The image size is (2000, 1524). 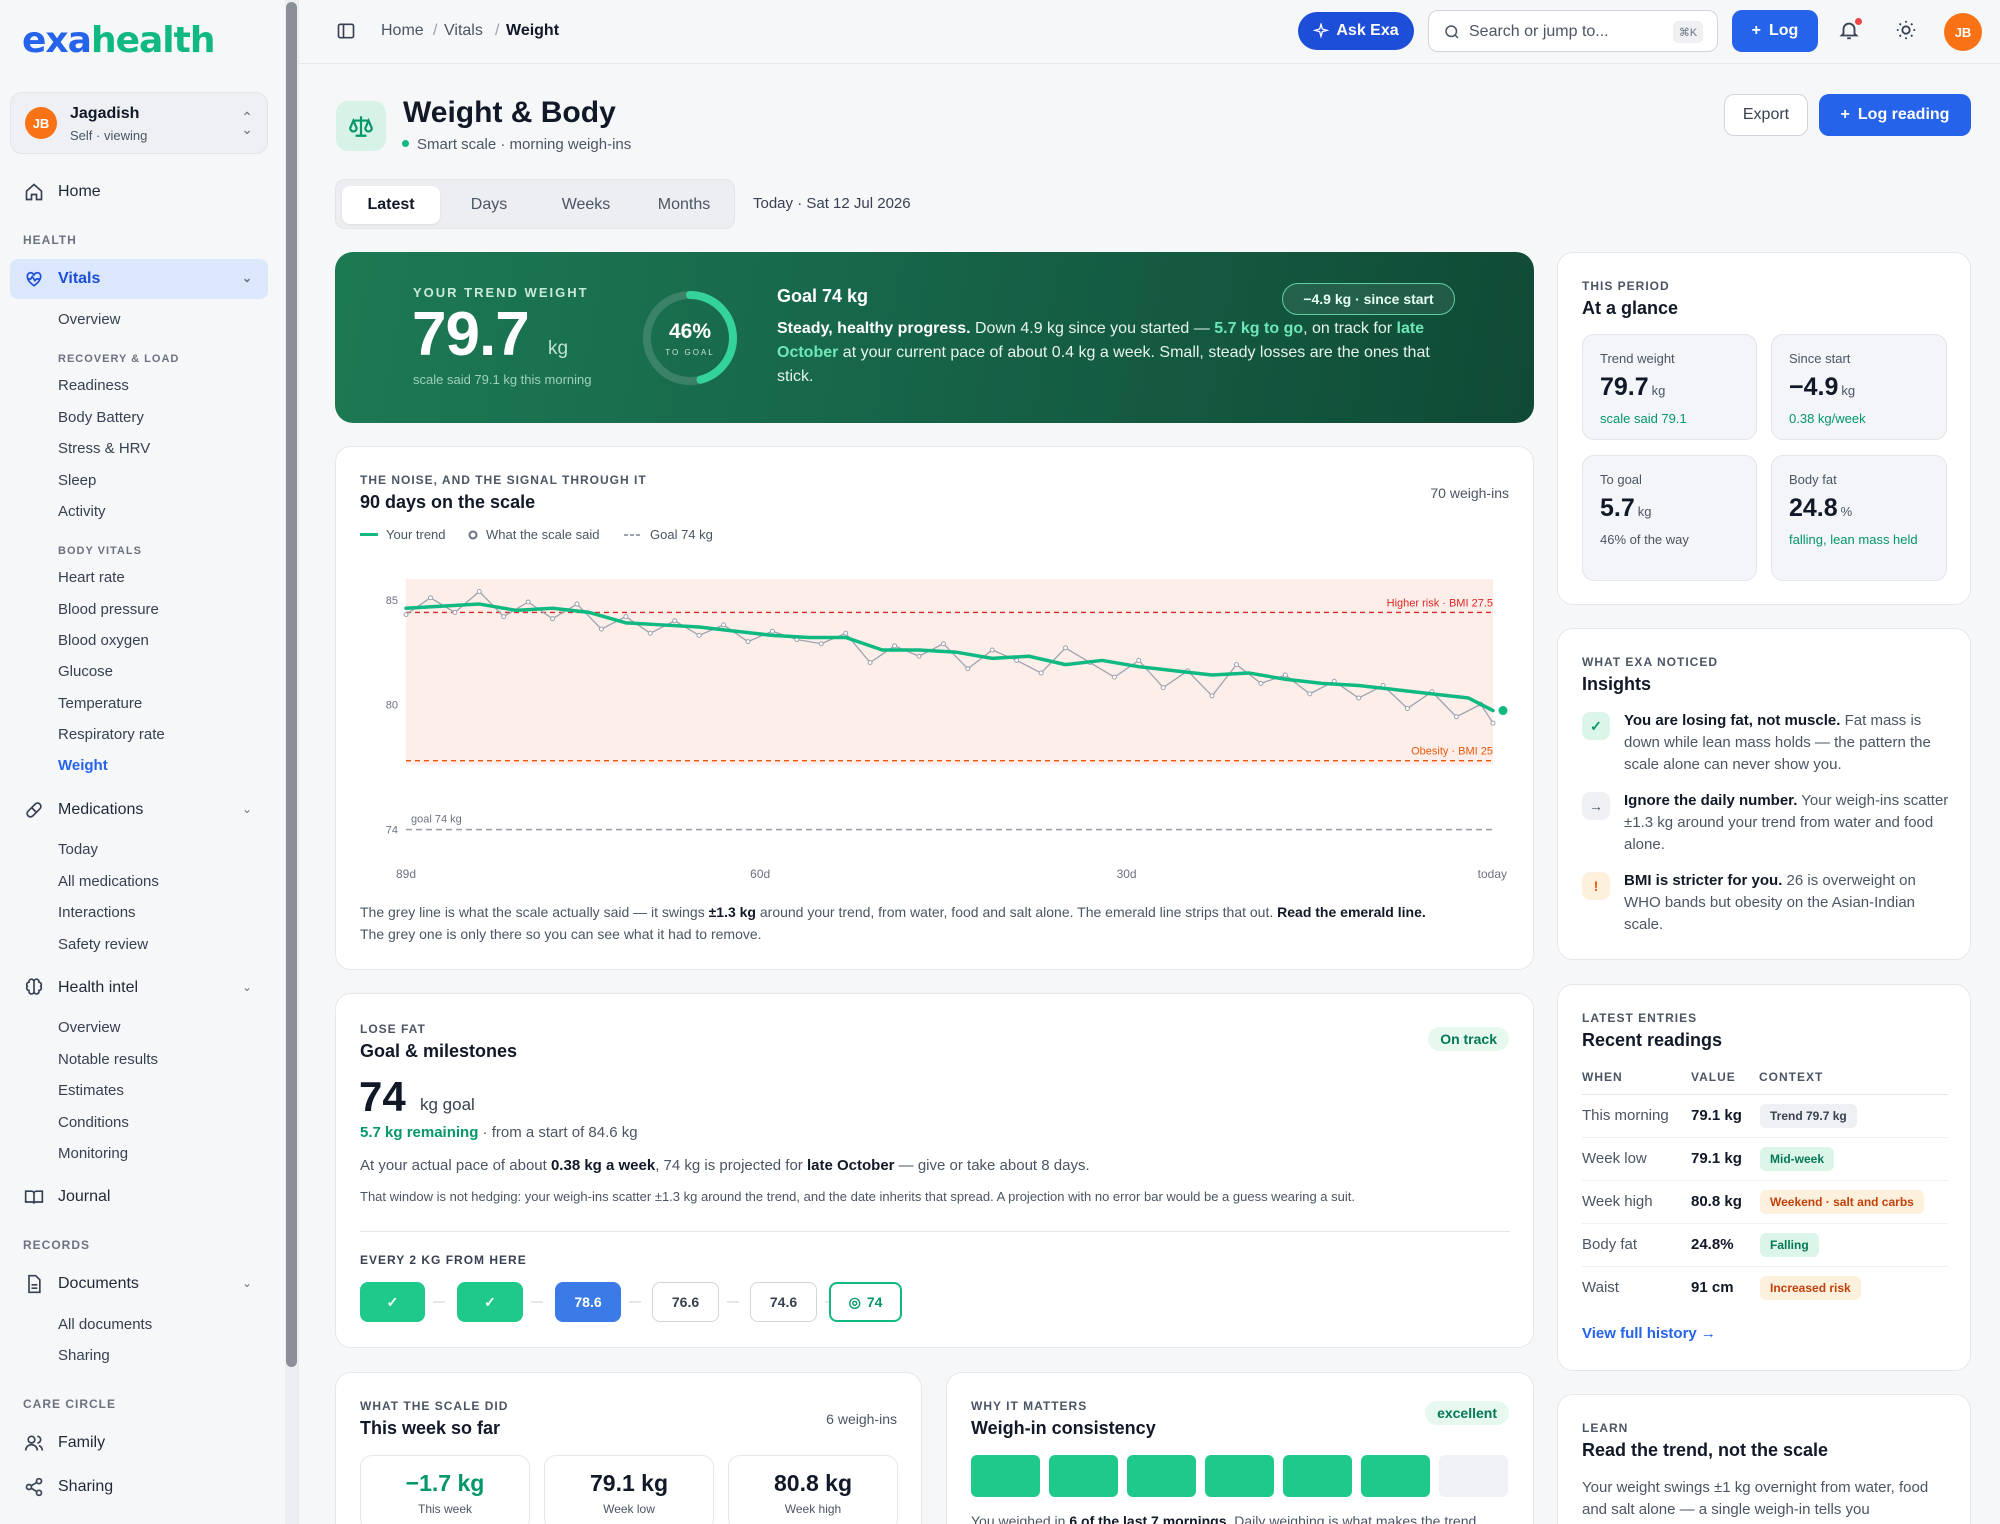 I want to click on sidebar-sub-notable-results: Notable results, so click(x=108, y=1059).